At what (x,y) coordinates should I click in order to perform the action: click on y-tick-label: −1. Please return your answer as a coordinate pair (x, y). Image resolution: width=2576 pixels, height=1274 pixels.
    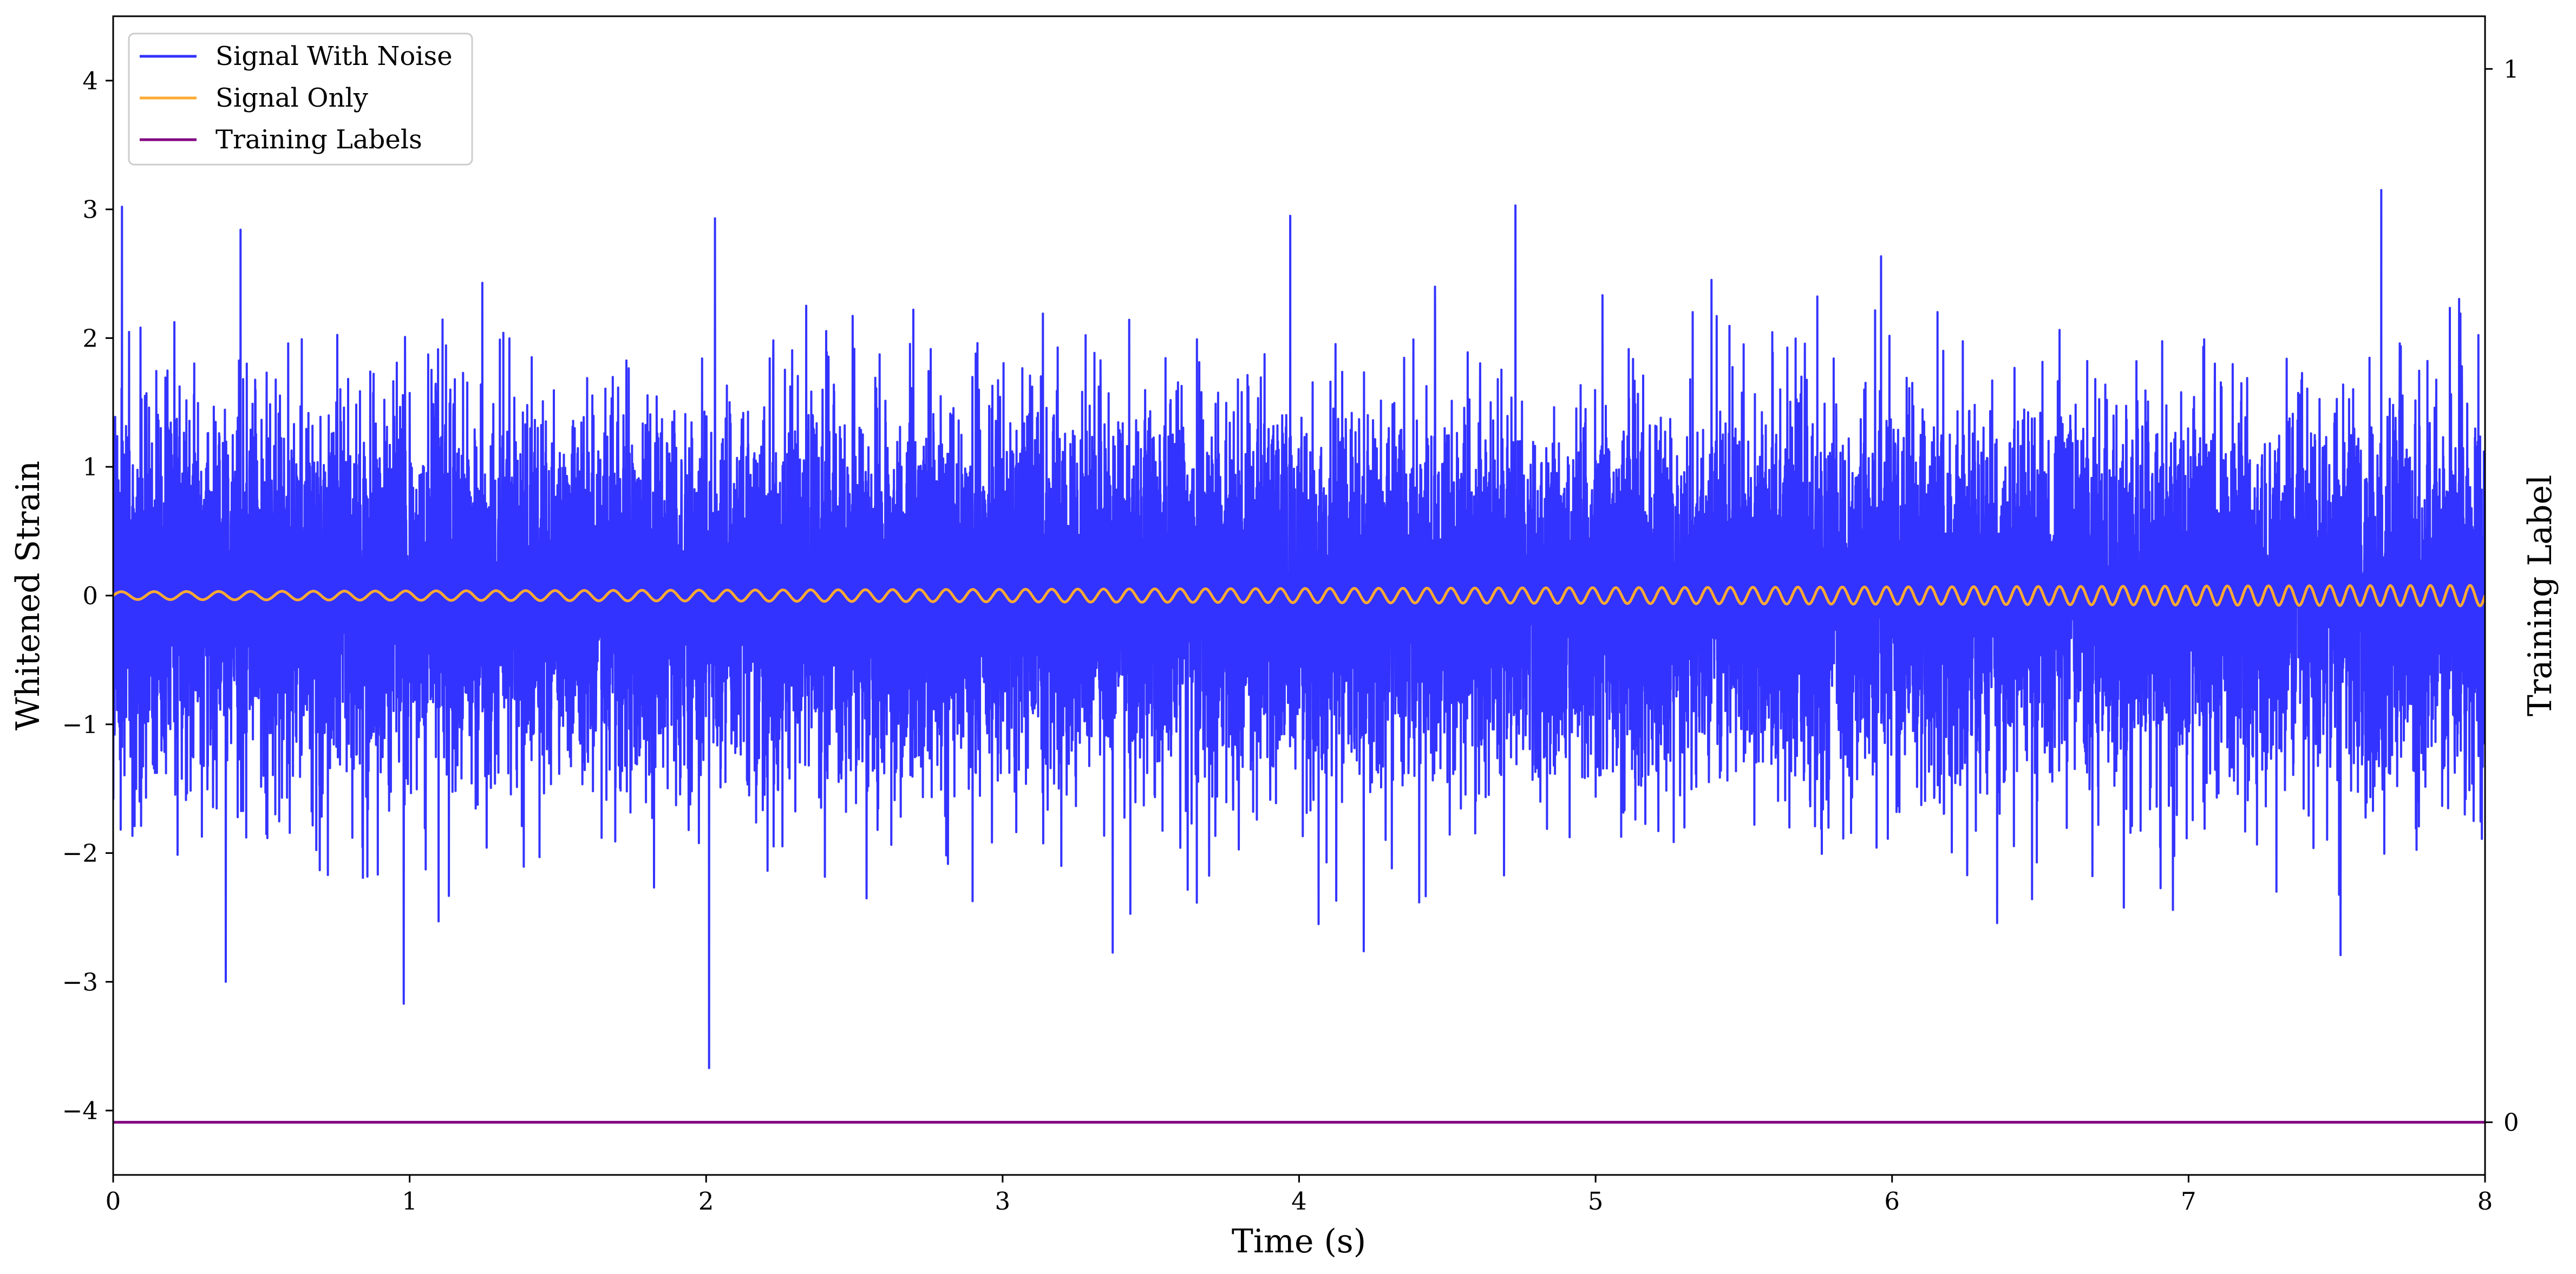
    Looking at the image, I should click on (80, 724).